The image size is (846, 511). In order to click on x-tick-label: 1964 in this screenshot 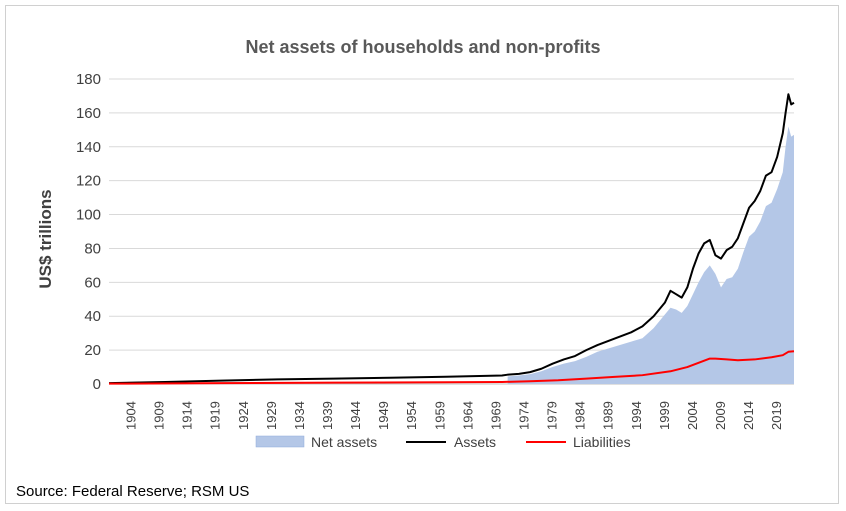, I will do `click(467, 415)`.